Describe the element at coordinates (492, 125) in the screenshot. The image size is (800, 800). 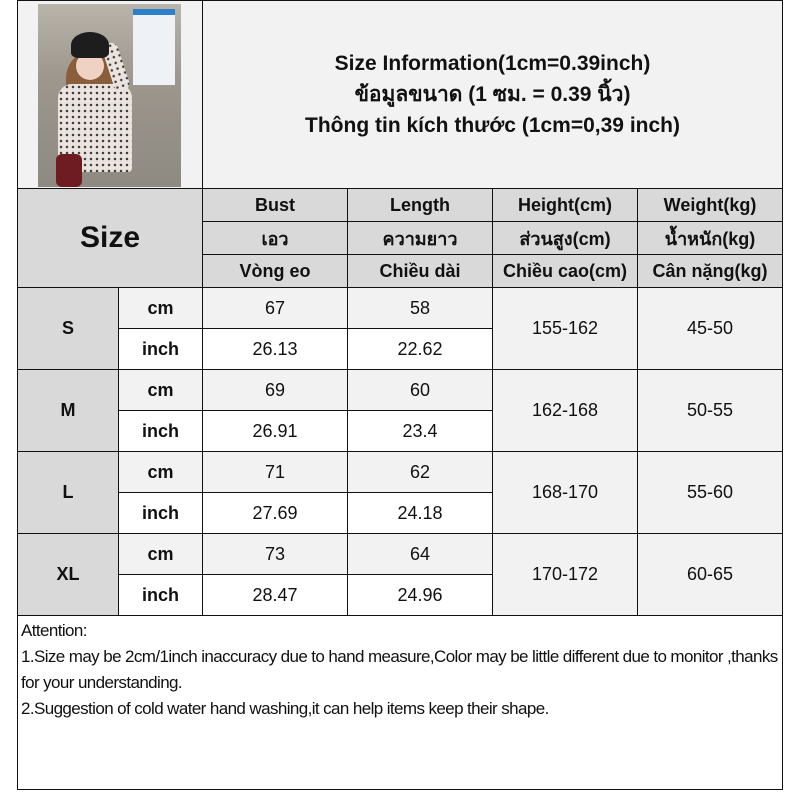
I see `title-vietnamese: Thông tin kích thước (1cm=0,39 inch)` at that location.